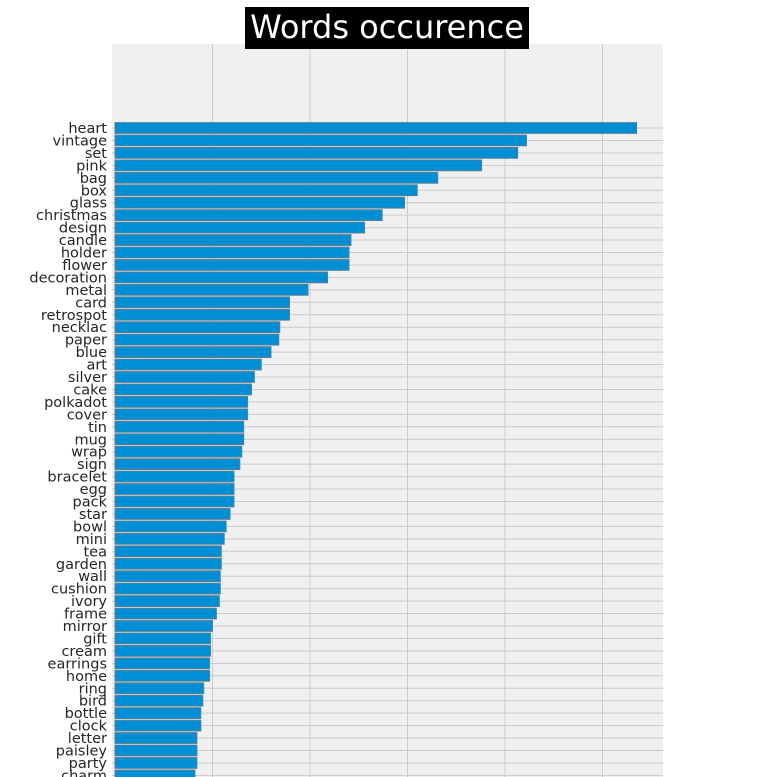  Describe the element at coordinates (172, 514) in the screenshot. I see `bar-star` at that location.